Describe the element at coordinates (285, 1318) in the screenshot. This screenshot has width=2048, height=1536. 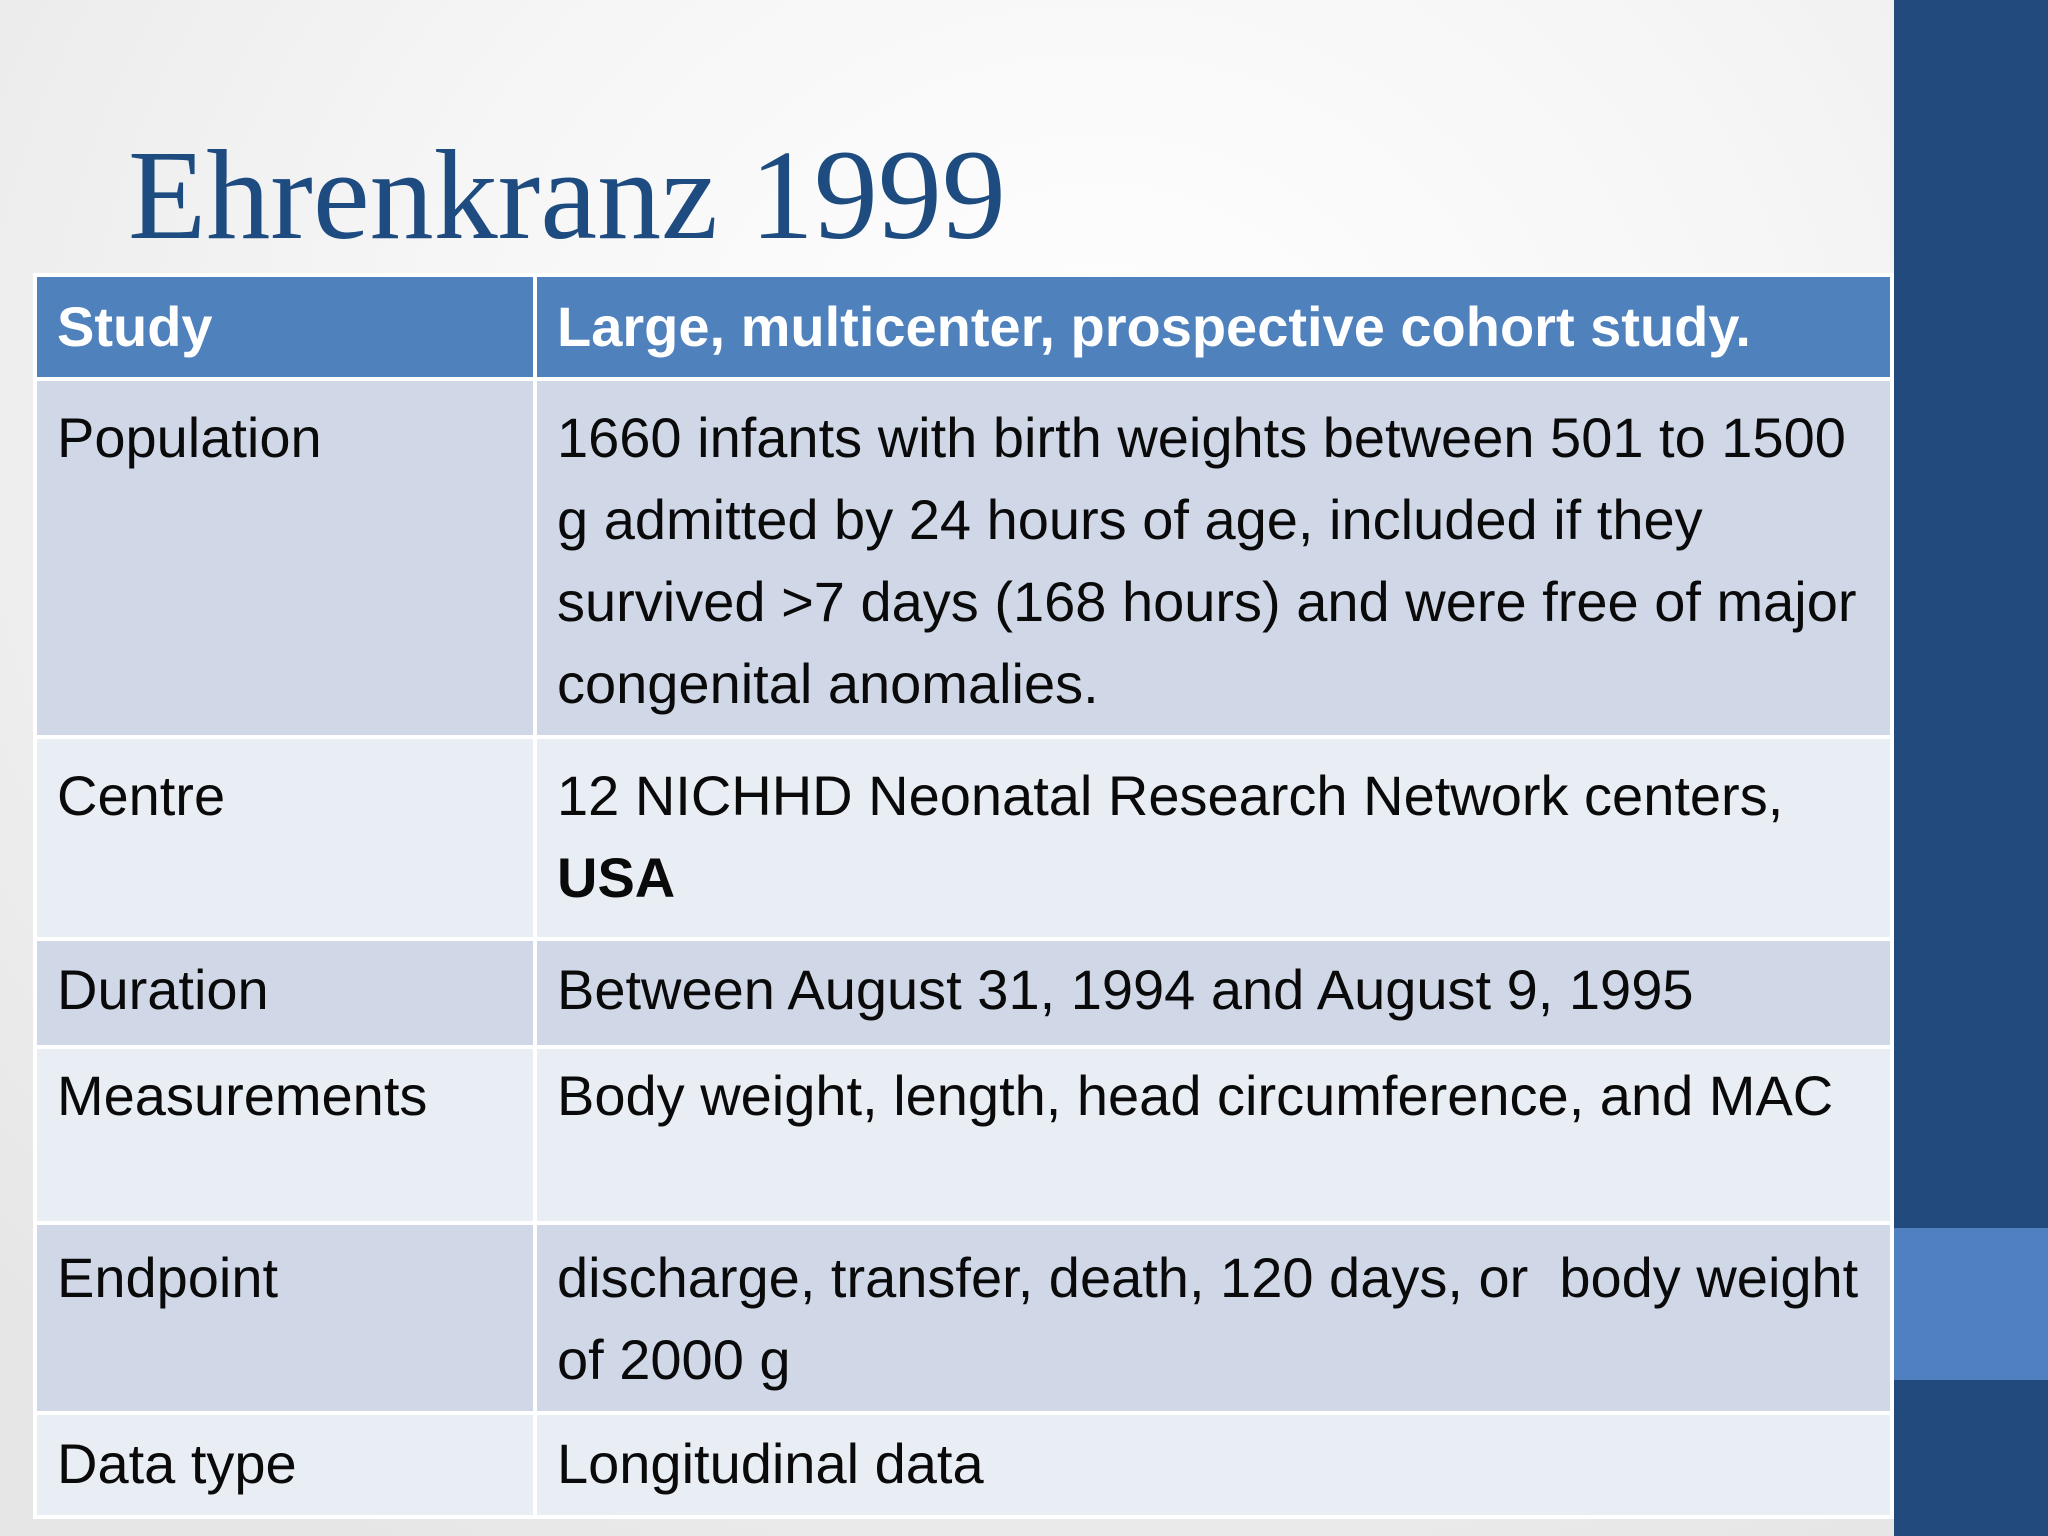
I see `row-label-endpoint: Endpoint` at that location.